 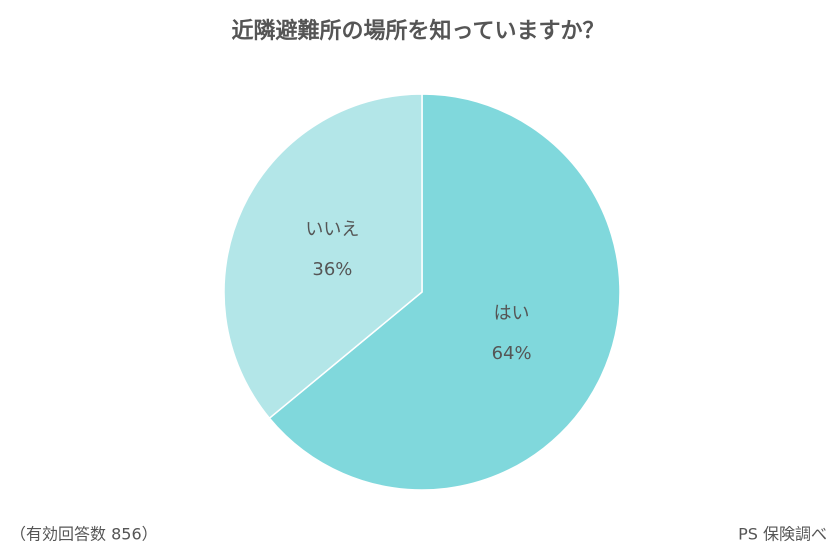 I want to click on slice-label: いいえ, so click(x=332, y=229).